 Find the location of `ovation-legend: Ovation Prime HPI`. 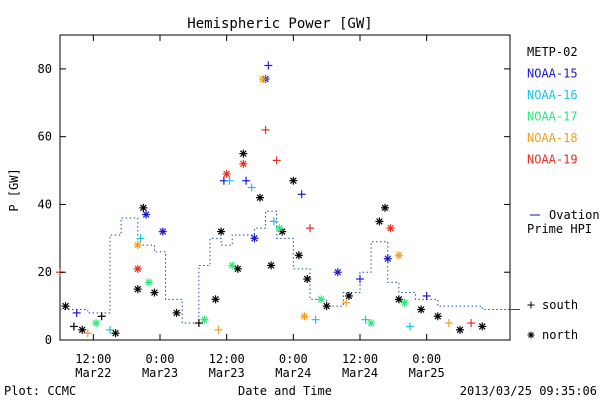

ovation-legend: Ovation Prime HPI is located at coordinates (563, 222).